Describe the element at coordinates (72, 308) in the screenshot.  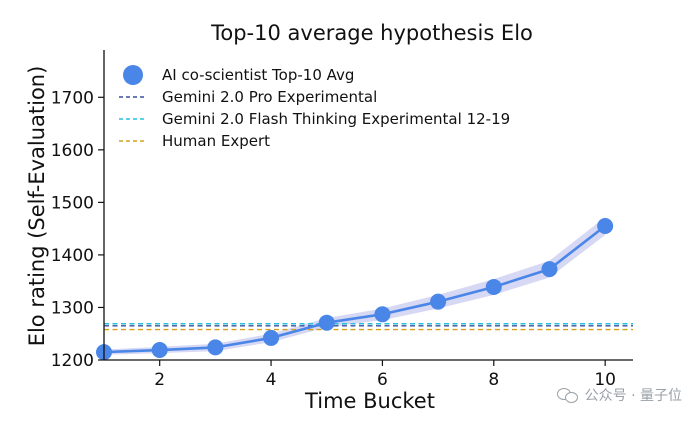
I see `y-tick-label: 1300` at that location.